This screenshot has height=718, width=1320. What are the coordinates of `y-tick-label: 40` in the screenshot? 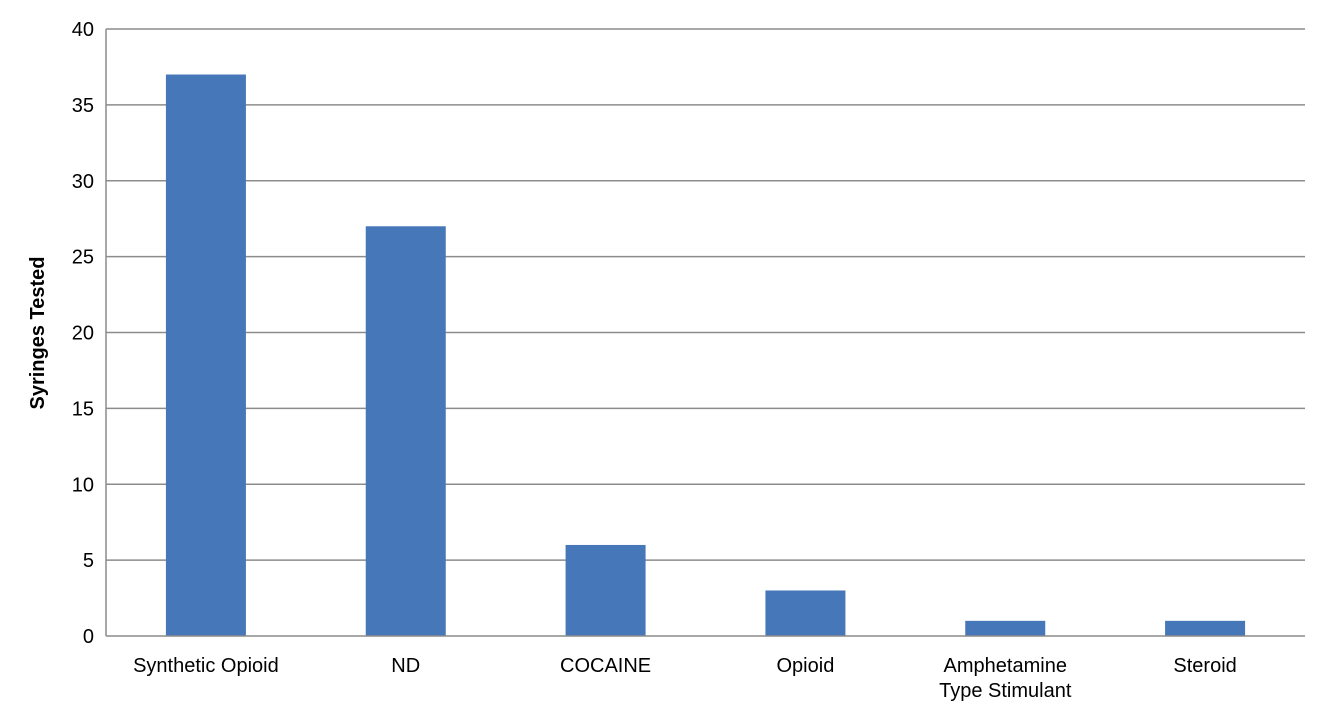 It's located at (83, 30).